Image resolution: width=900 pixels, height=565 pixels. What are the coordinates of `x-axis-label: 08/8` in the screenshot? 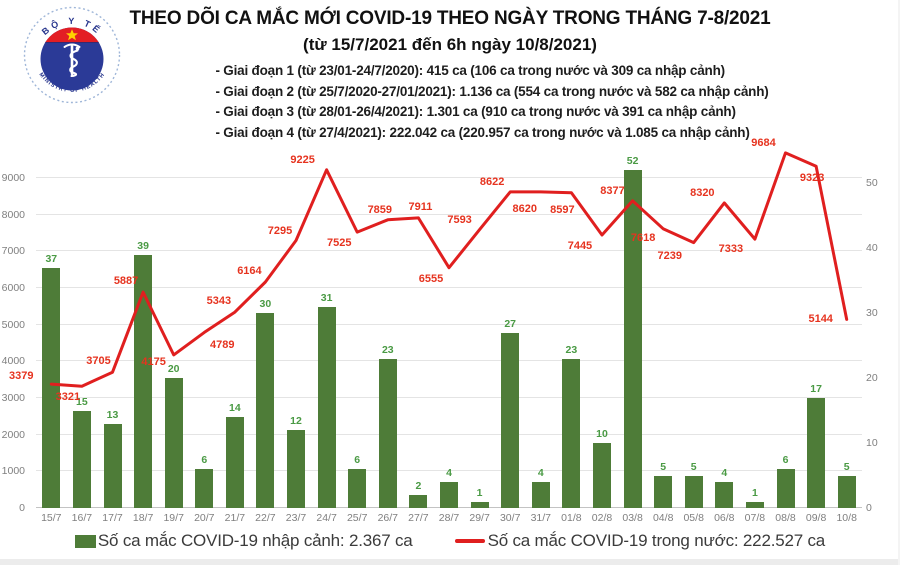 It's located at (785, 518).